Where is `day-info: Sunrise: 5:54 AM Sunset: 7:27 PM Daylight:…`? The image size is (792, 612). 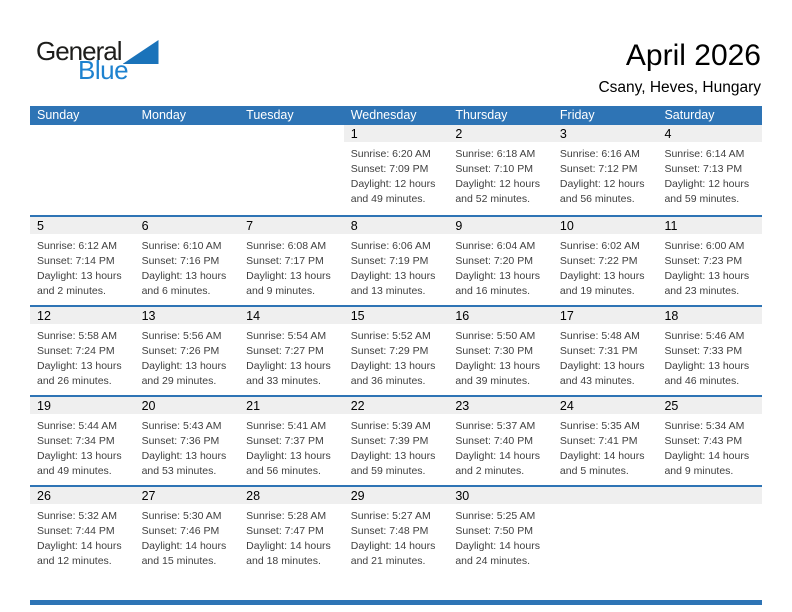 day-info: Sunrise: 5:54 AM Sunset: 7:27 PM Daylight:… is located at coordinates (291, 356).